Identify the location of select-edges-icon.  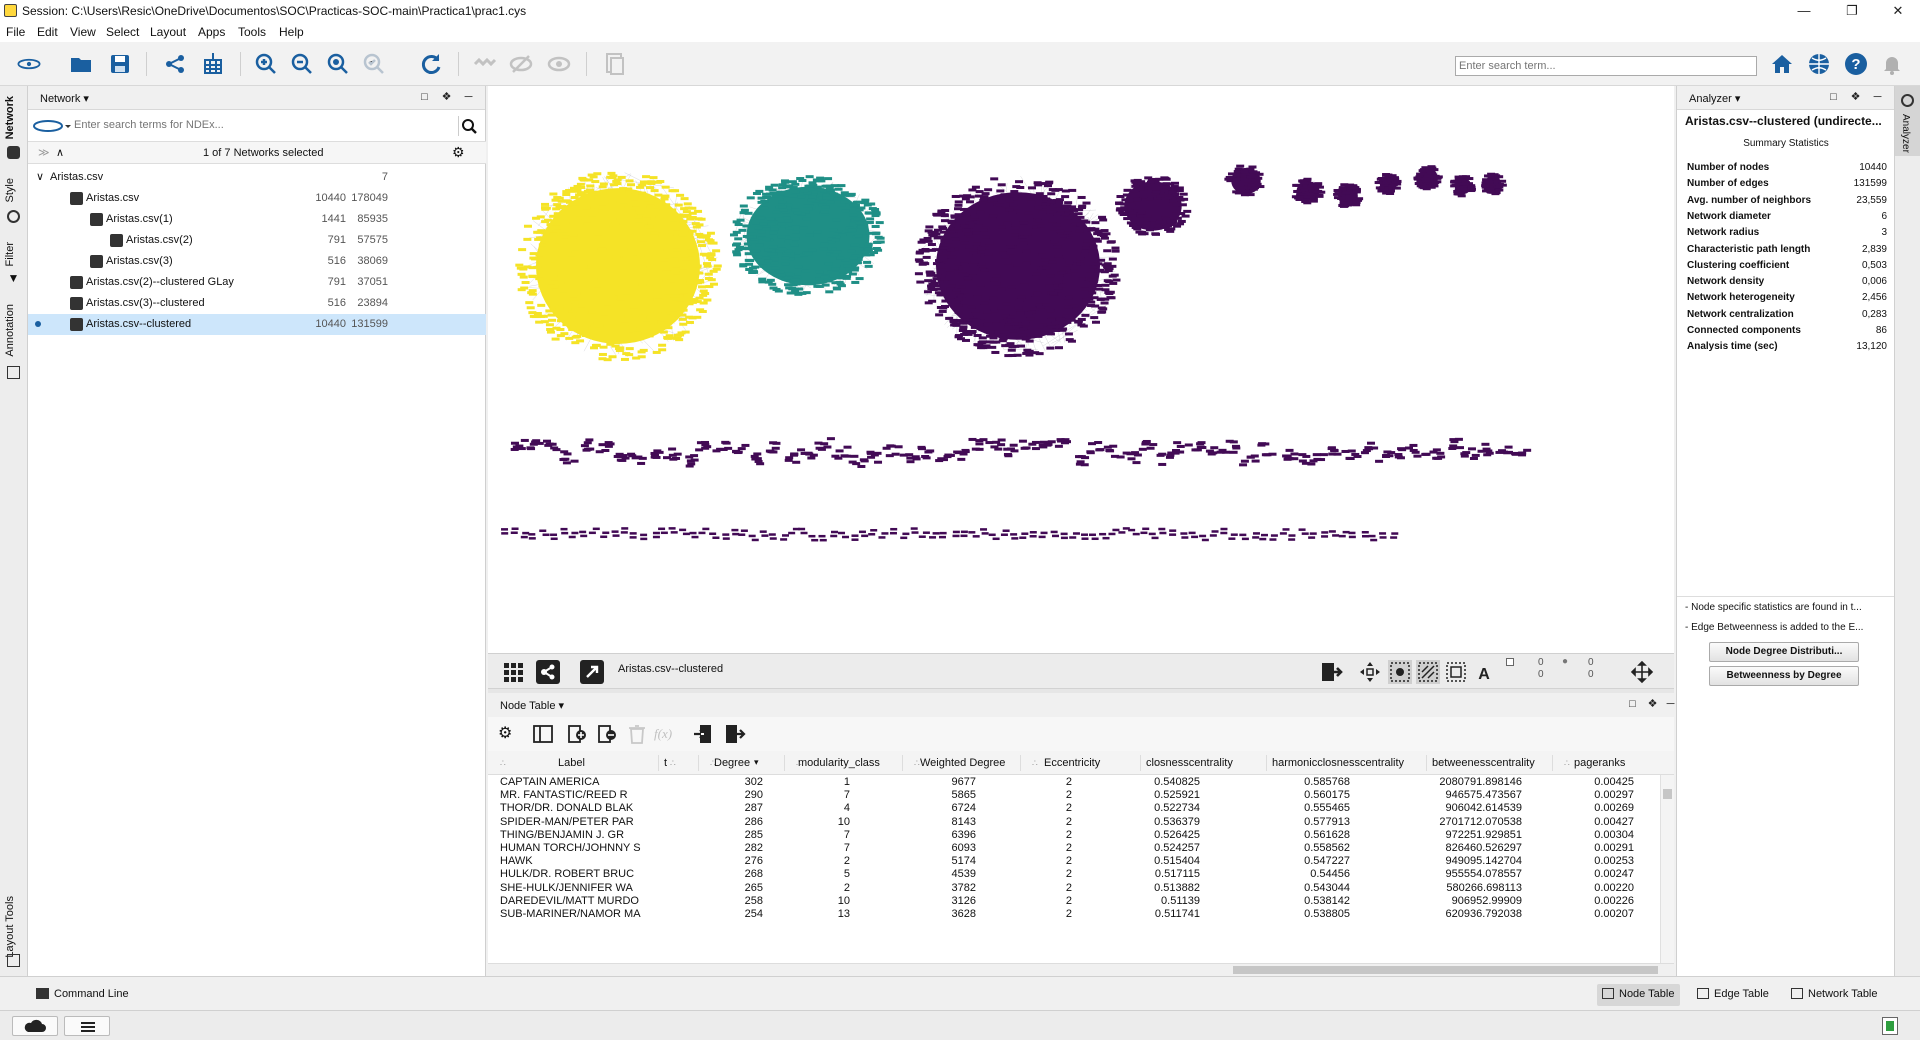
(1428, 672).